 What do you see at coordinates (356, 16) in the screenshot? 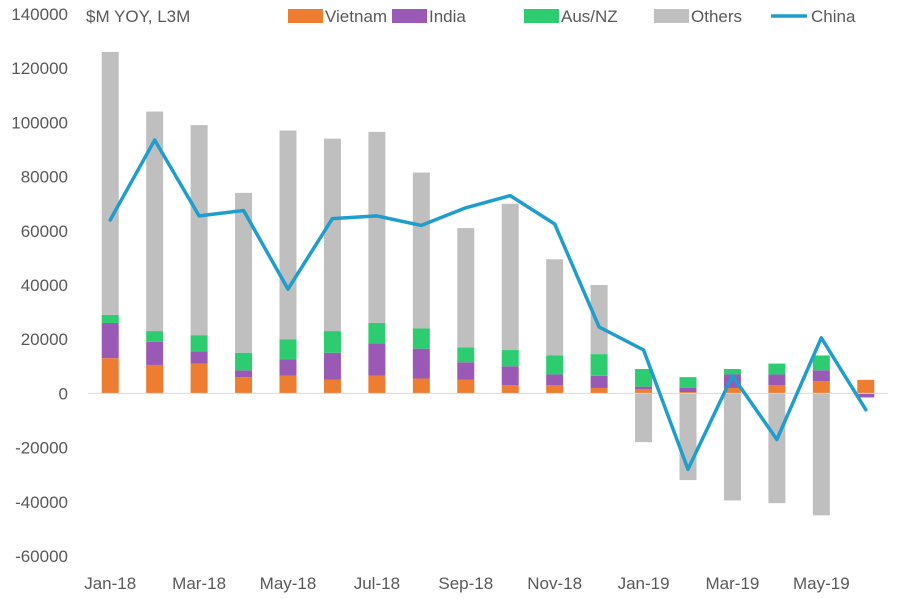
I see `legend-label-vietnam: Vietnam` at bounding box center [356, 16].